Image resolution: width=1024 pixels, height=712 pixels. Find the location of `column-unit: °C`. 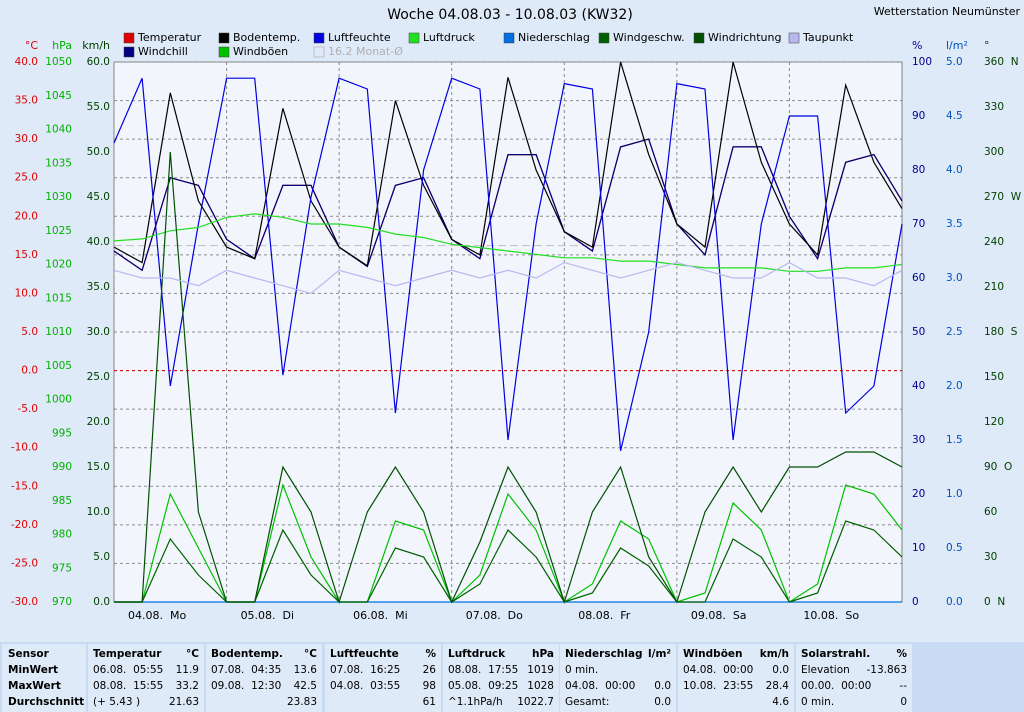

column-unit: °C is located at coordinates (192, 654).